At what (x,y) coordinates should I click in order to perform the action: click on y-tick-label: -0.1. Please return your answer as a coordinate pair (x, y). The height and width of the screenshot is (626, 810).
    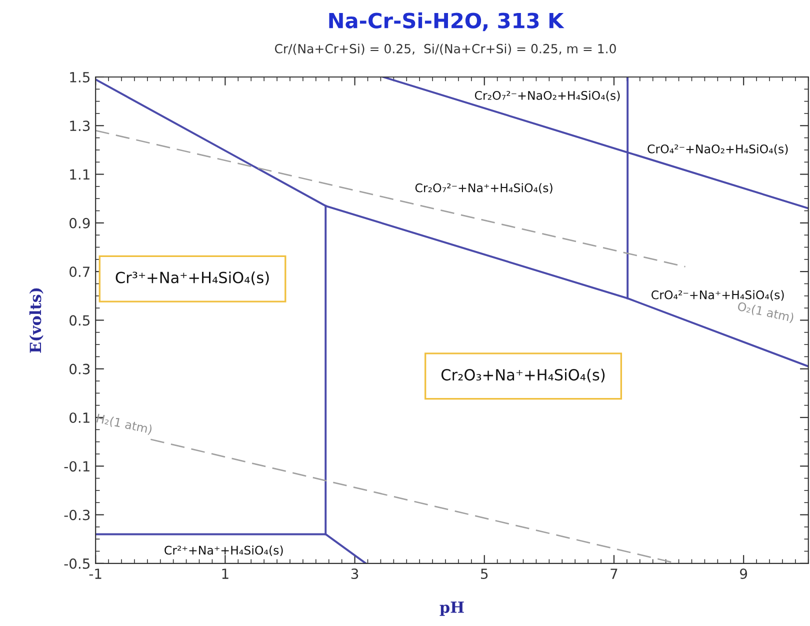
    Looking at the image, I should click on (77, 466).